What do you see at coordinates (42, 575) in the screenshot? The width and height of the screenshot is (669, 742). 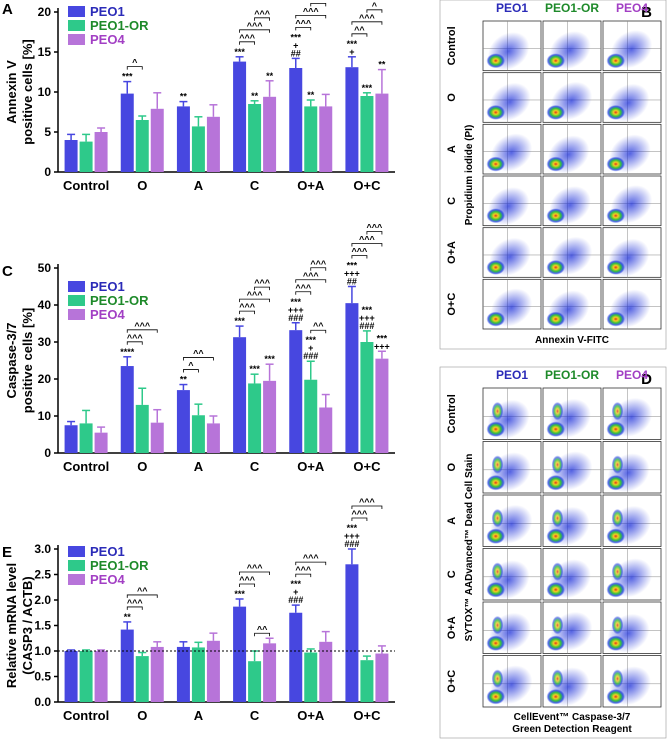 I see `y-tick-label: 2.5` at bounding box center [42, 575].